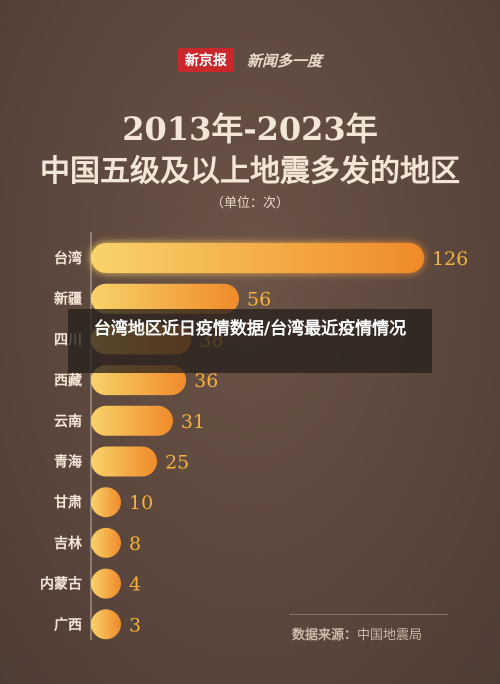 This screenshot has height=684, width=500. What do you see at coordinates (206, 381) in the screenshot?
I see `value-label: 36` at bounding box center [206, 381].